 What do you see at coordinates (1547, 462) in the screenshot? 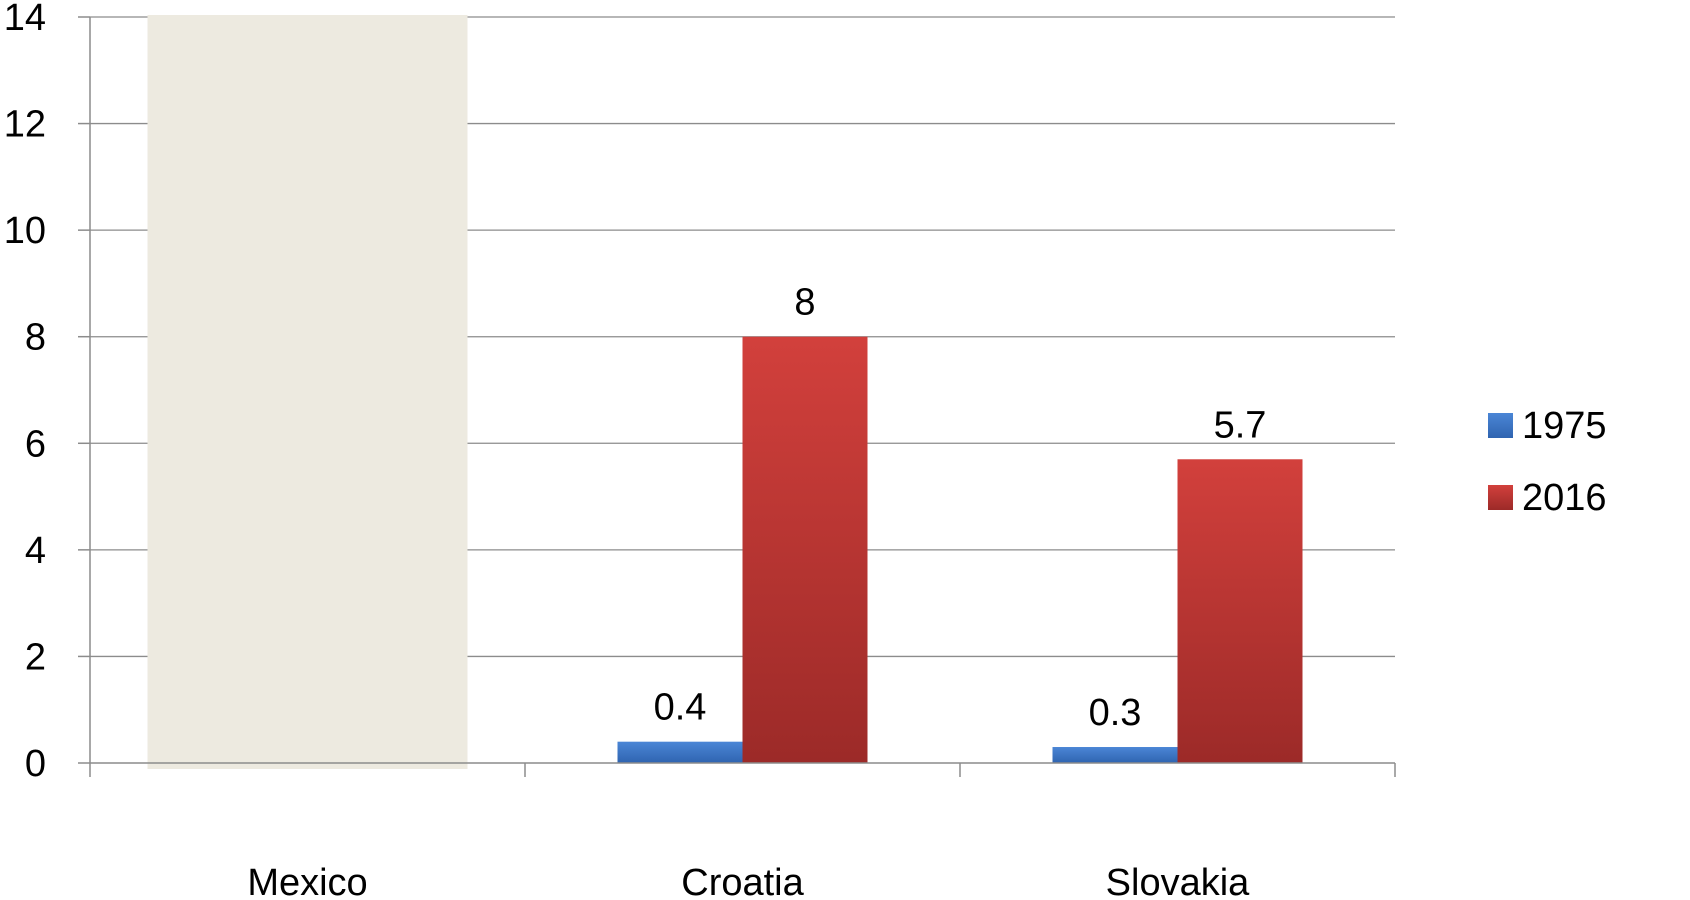
I see `legend: 1975 2016` at bounding box center [1547, 462].